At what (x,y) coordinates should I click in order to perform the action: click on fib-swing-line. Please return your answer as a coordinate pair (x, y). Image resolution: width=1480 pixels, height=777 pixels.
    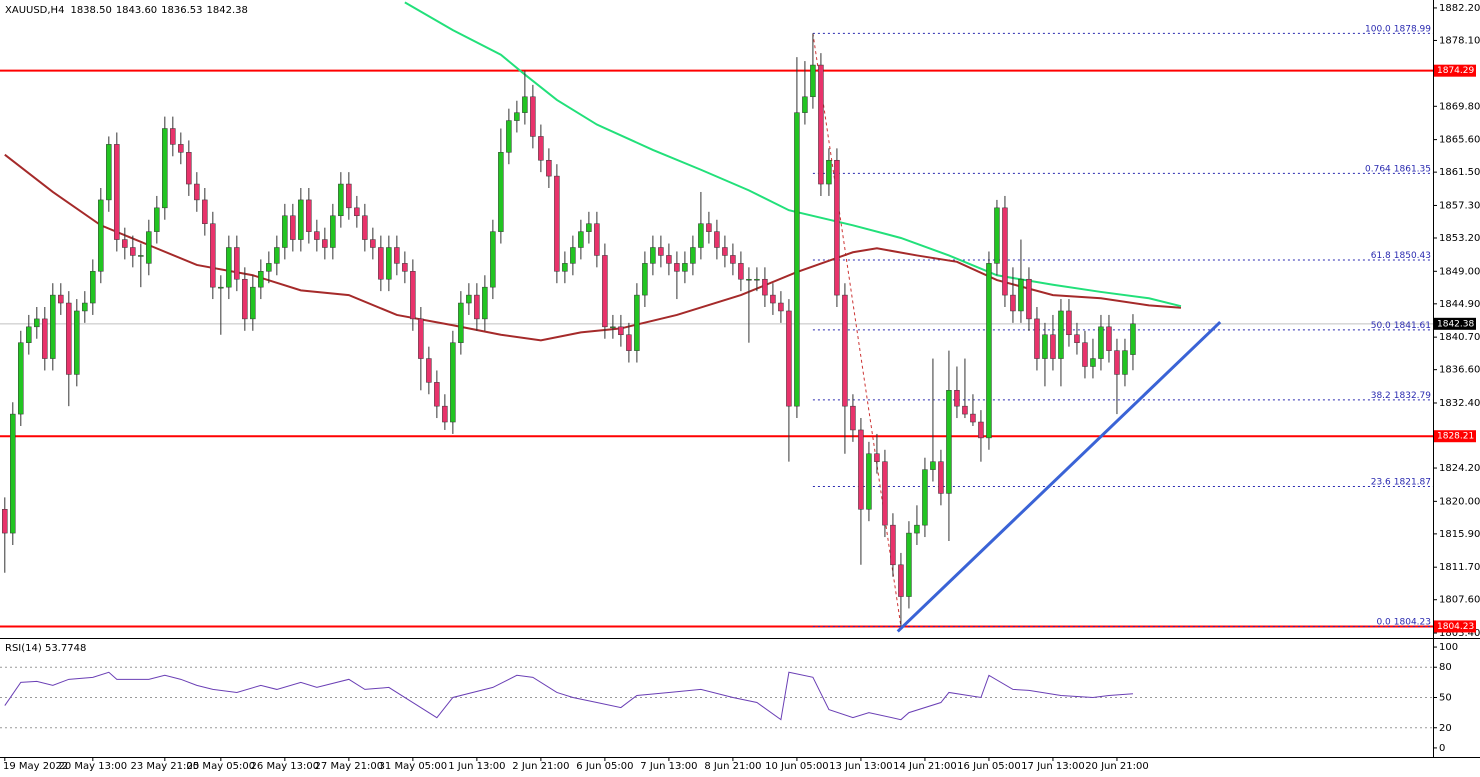
    Looking at the image, I should click on (857, 330).